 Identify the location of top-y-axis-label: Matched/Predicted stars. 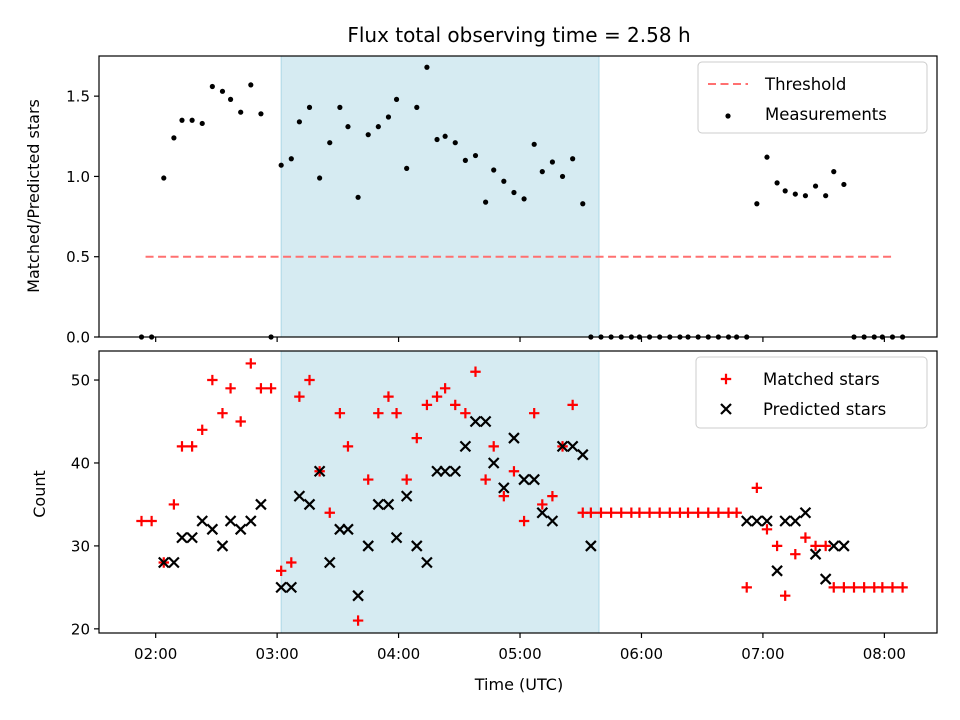
(33, 196).